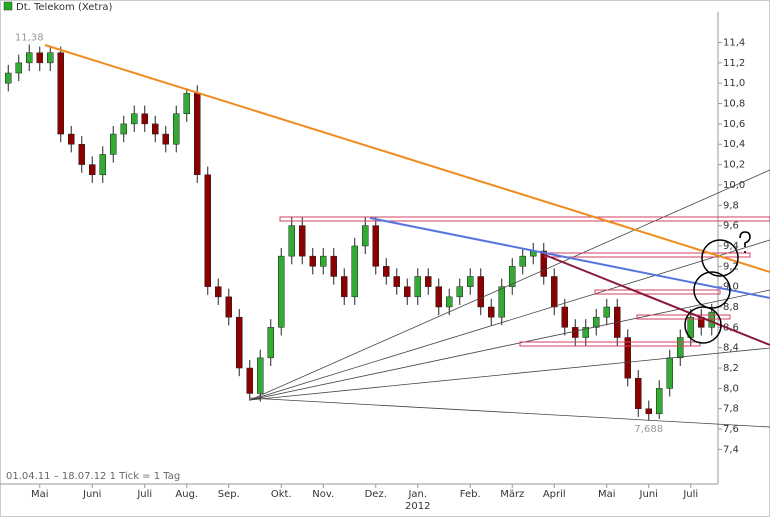 The width and height of the screenshot is (770, 517). I want to click on y-tick-label: 8,2, so click(731, 368).